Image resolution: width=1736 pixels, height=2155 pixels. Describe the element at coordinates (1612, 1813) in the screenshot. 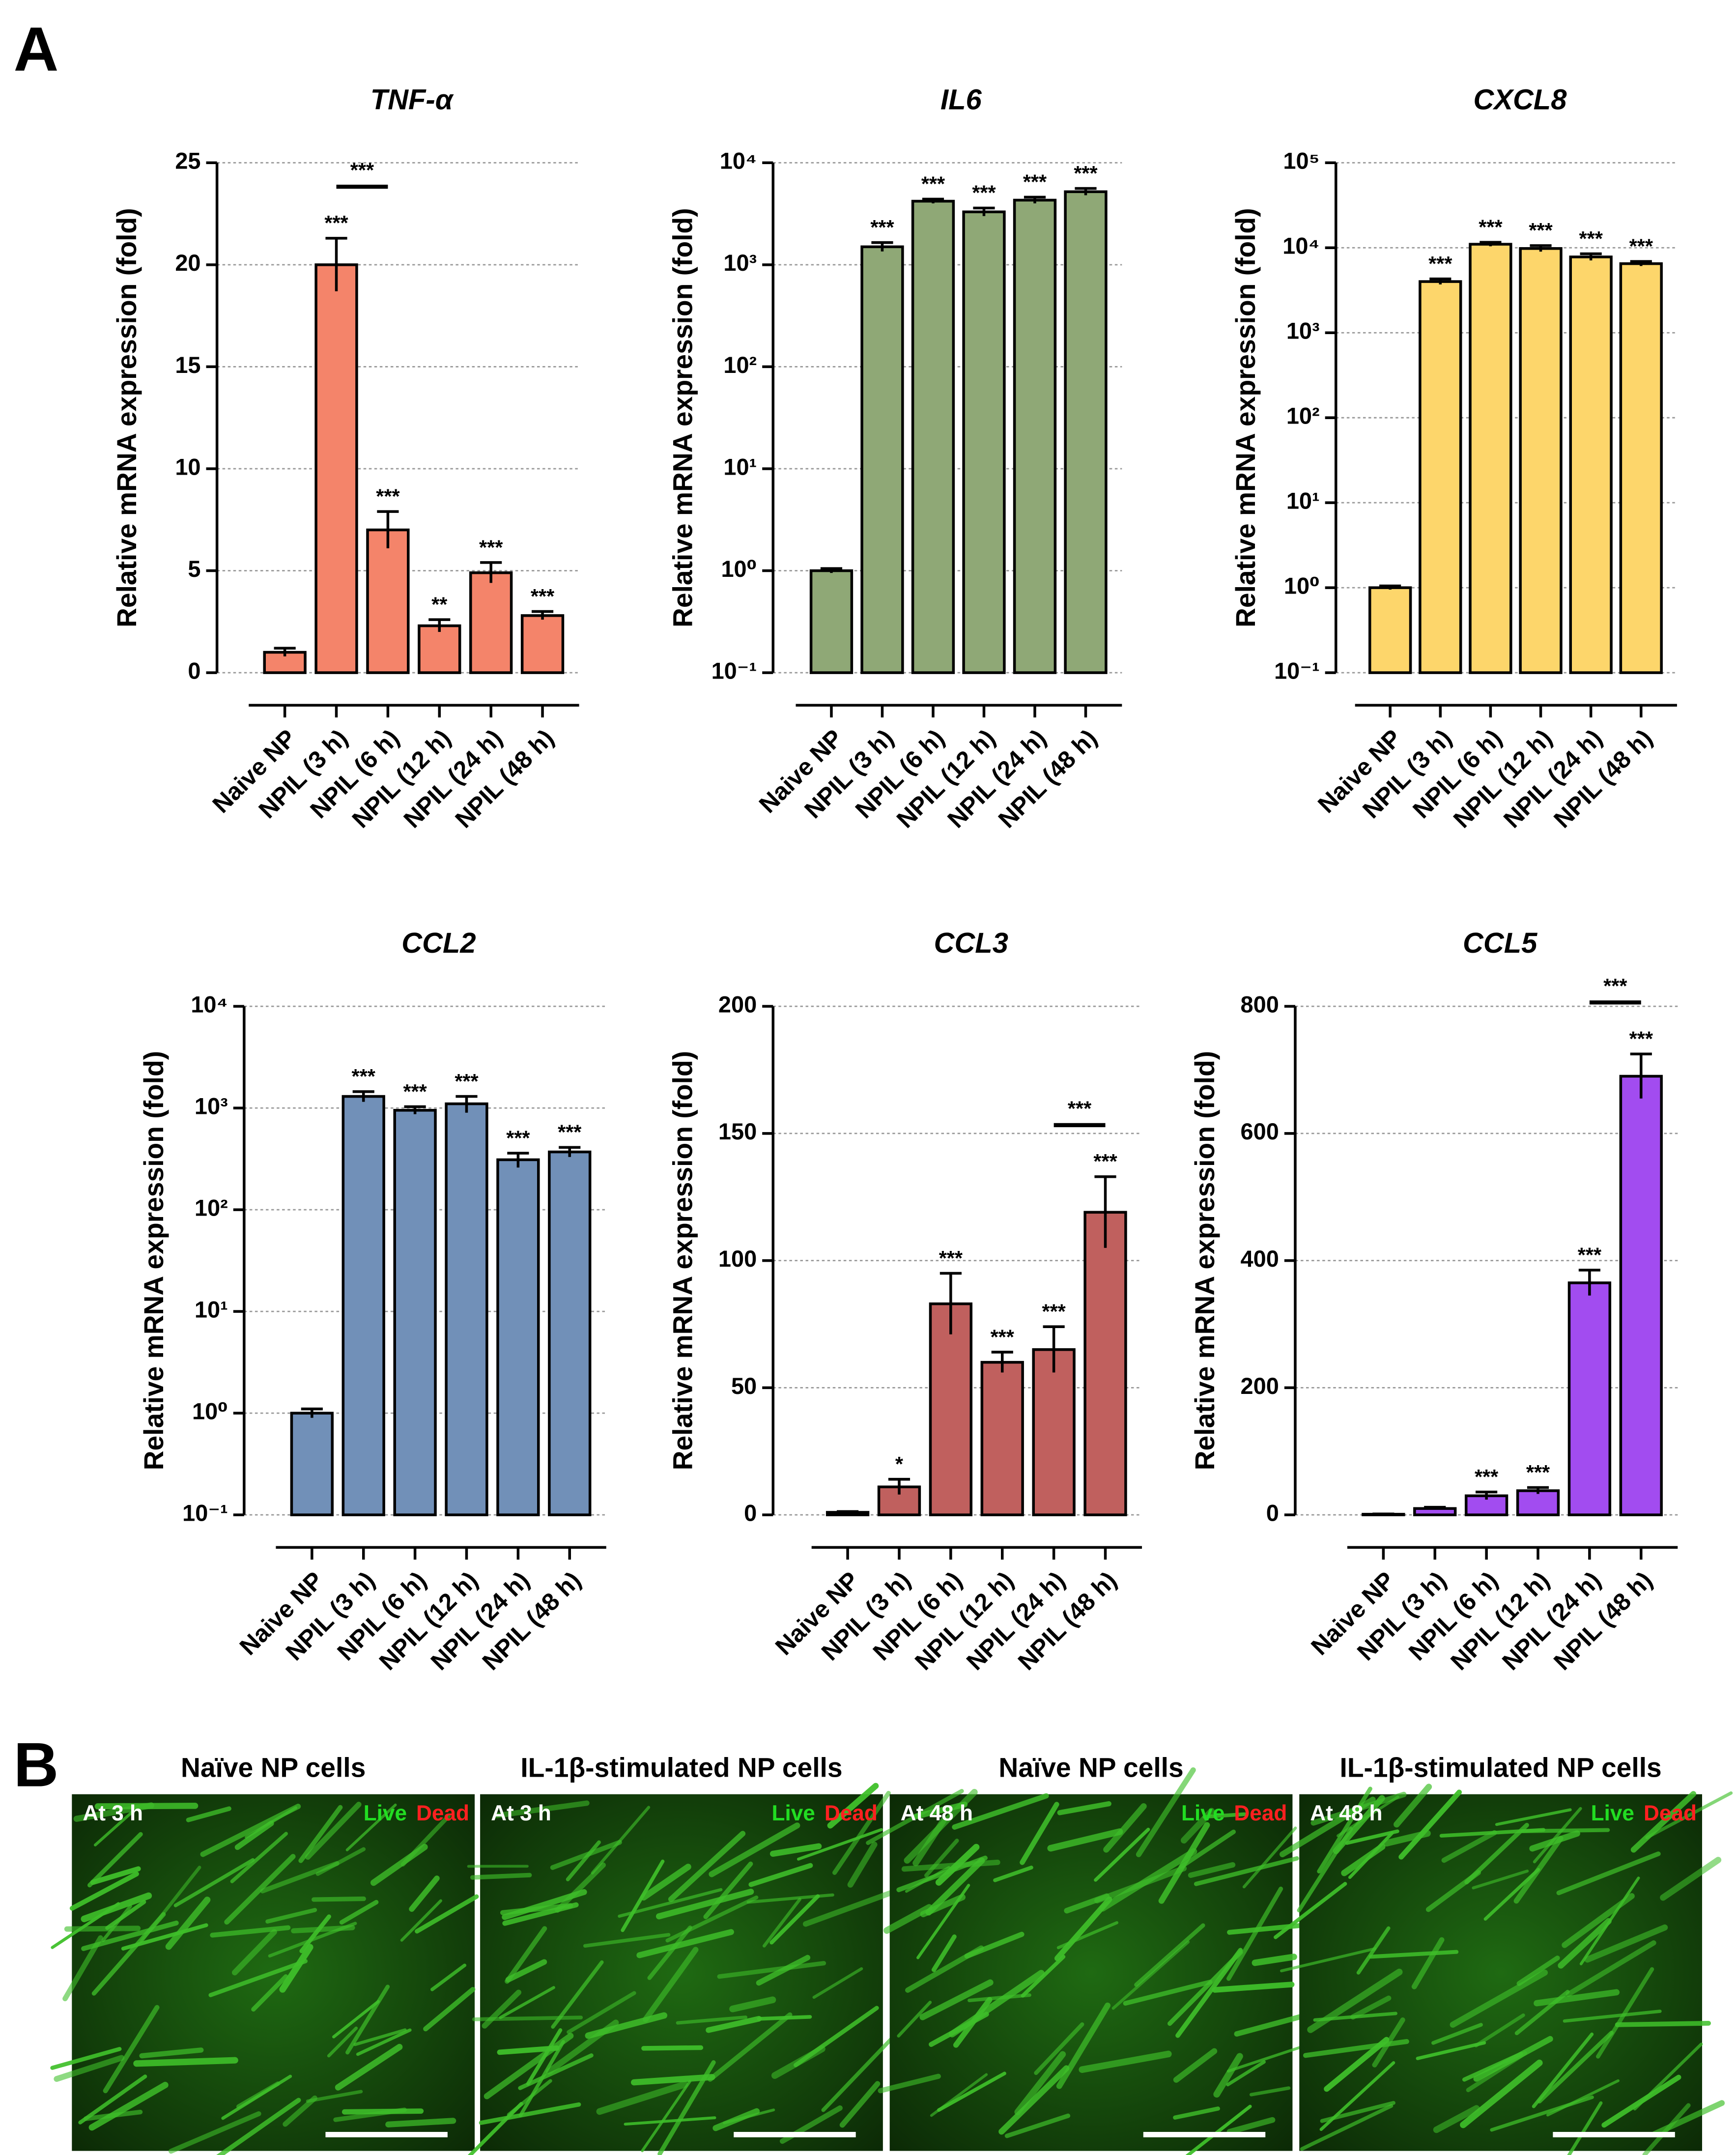

I see `live-label: Live` at that location.